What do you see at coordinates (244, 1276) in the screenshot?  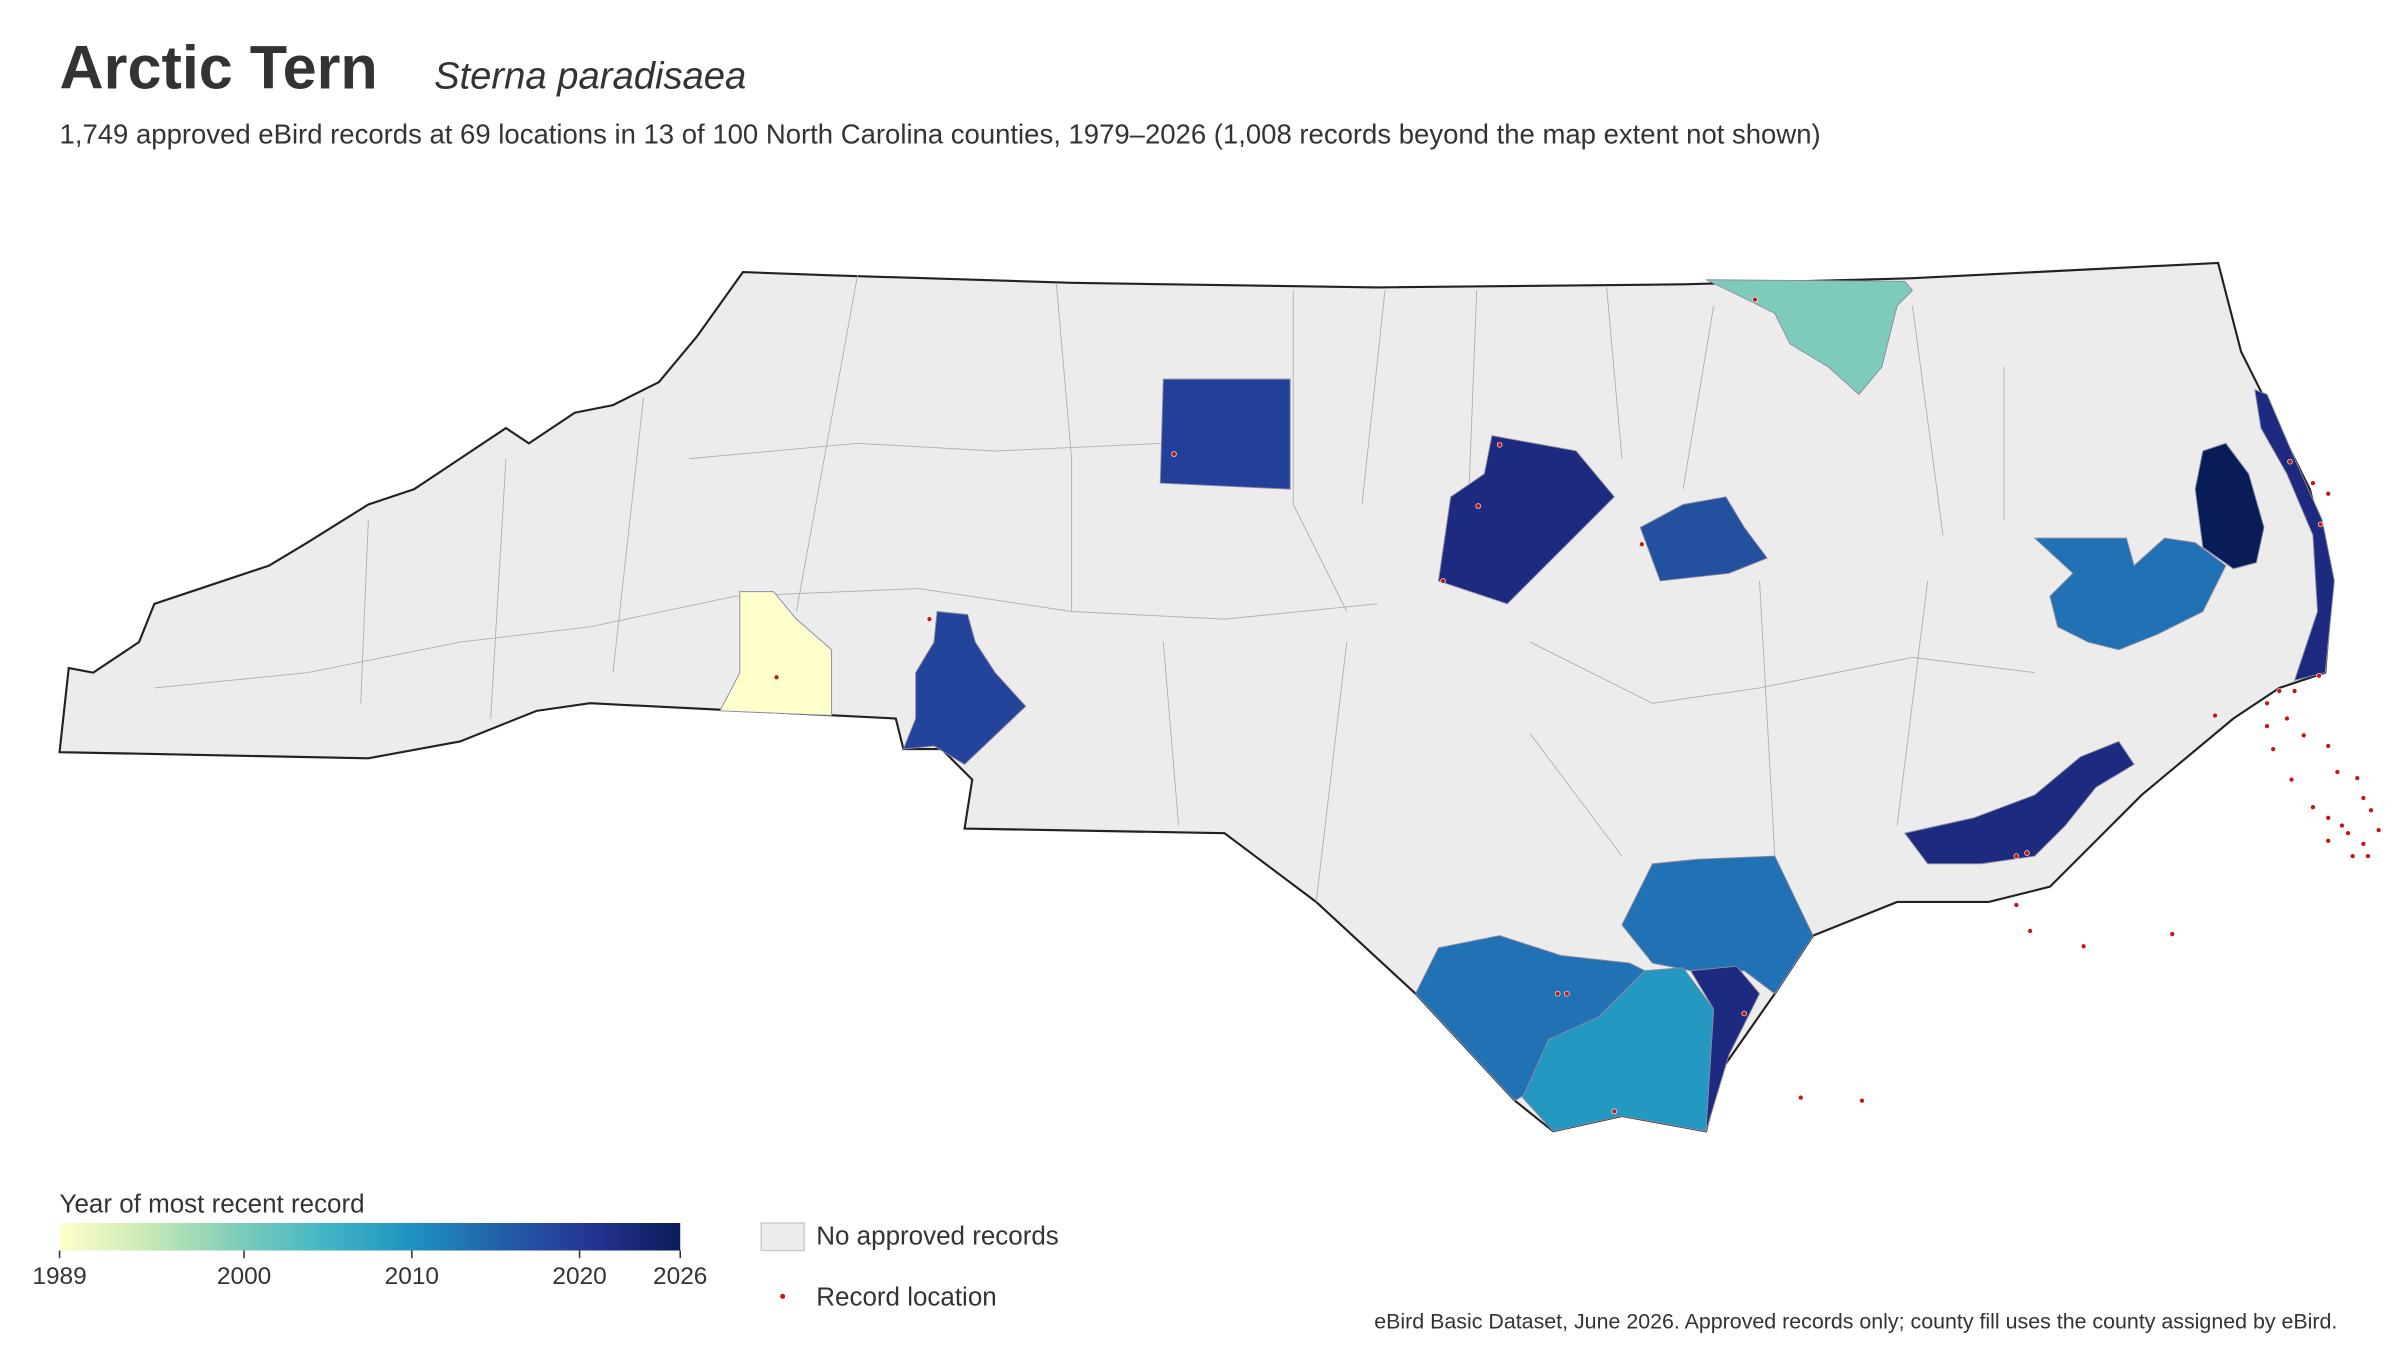 I see `colorbar-tick-label: 2000` at bounding box center [244, 1276].